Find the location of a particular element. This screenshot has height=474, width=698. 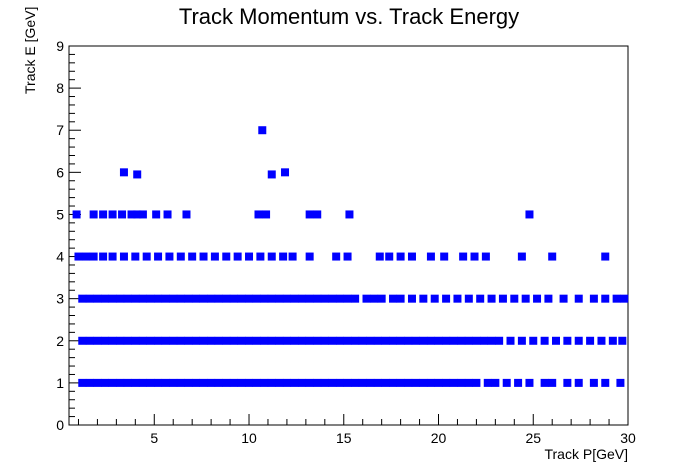

y-tick-label: 2 is located at coordinates (60, 341).